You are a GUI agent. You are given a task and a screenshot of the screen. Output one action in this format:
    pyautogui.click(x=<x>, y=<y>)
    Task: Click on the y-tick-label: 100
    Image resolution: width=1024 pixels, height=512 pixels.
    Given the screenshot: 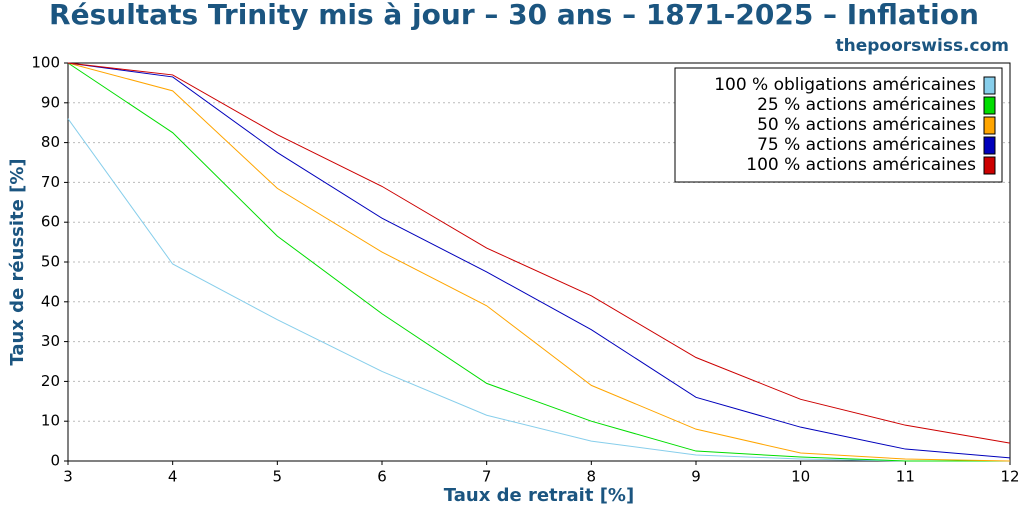 What is the action you would take?
    pyautogui.click(x=45, y=63)
    